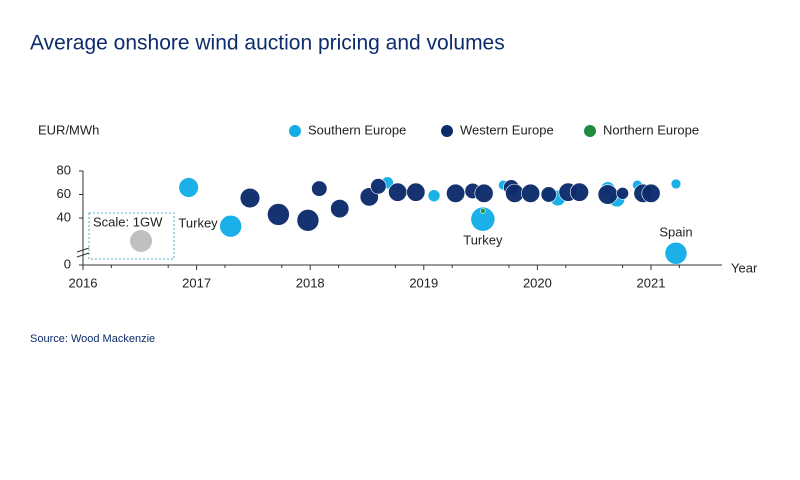 The image size is (800, 480). Describe the element at coordinates (64, 169) in the screenshot. I see `y-tick-label: 80` at that location.